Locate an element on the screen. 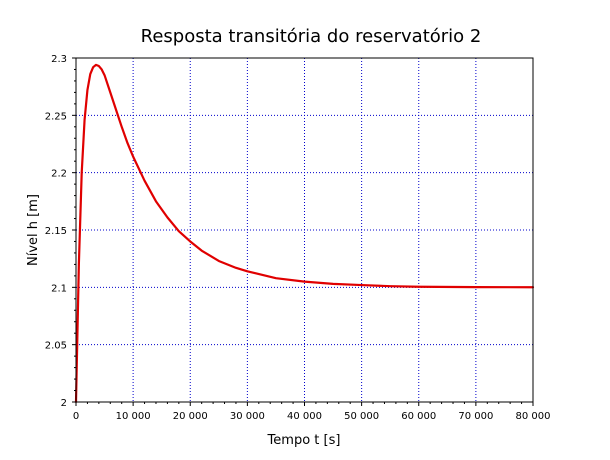 The height and width of the screenshot is (460, 610). y-tick-label: 2 is located at coordinates (64, 403).